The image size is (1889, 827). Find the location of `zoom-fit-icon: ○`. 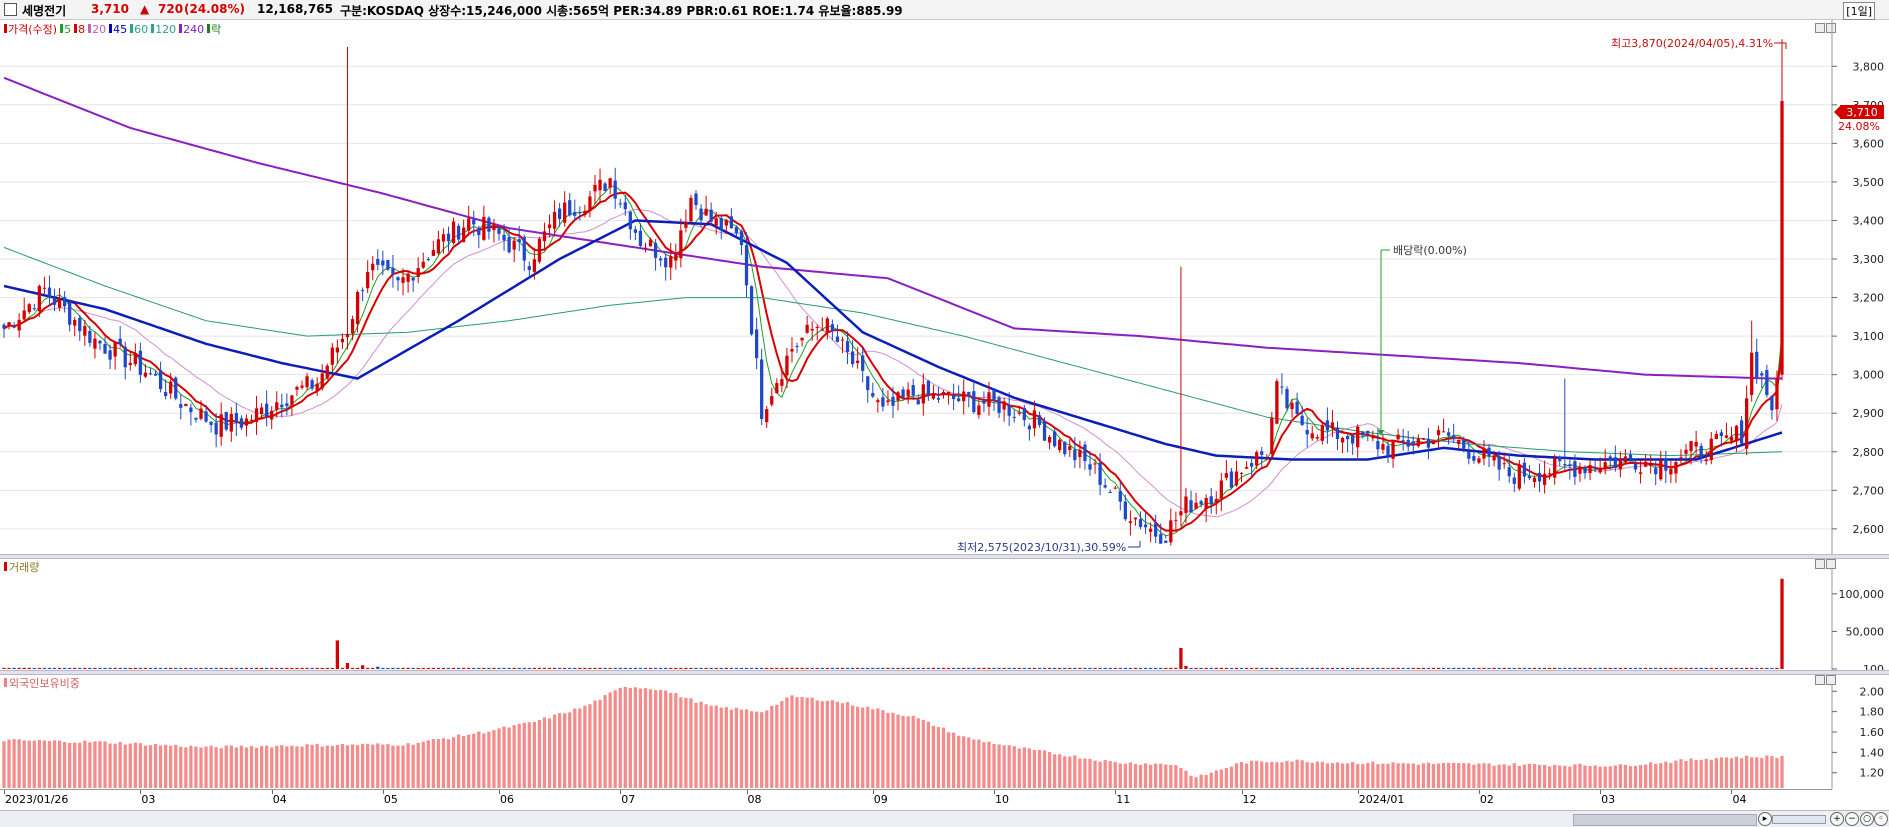

zoom-fit-icon: ○ is located at coordinates (1867, 819).